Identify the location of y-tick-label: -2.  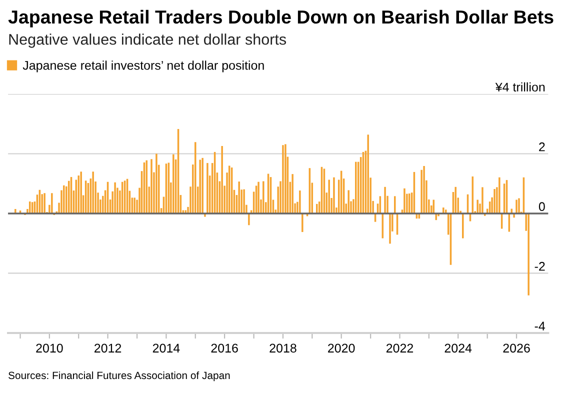
(539, 266).